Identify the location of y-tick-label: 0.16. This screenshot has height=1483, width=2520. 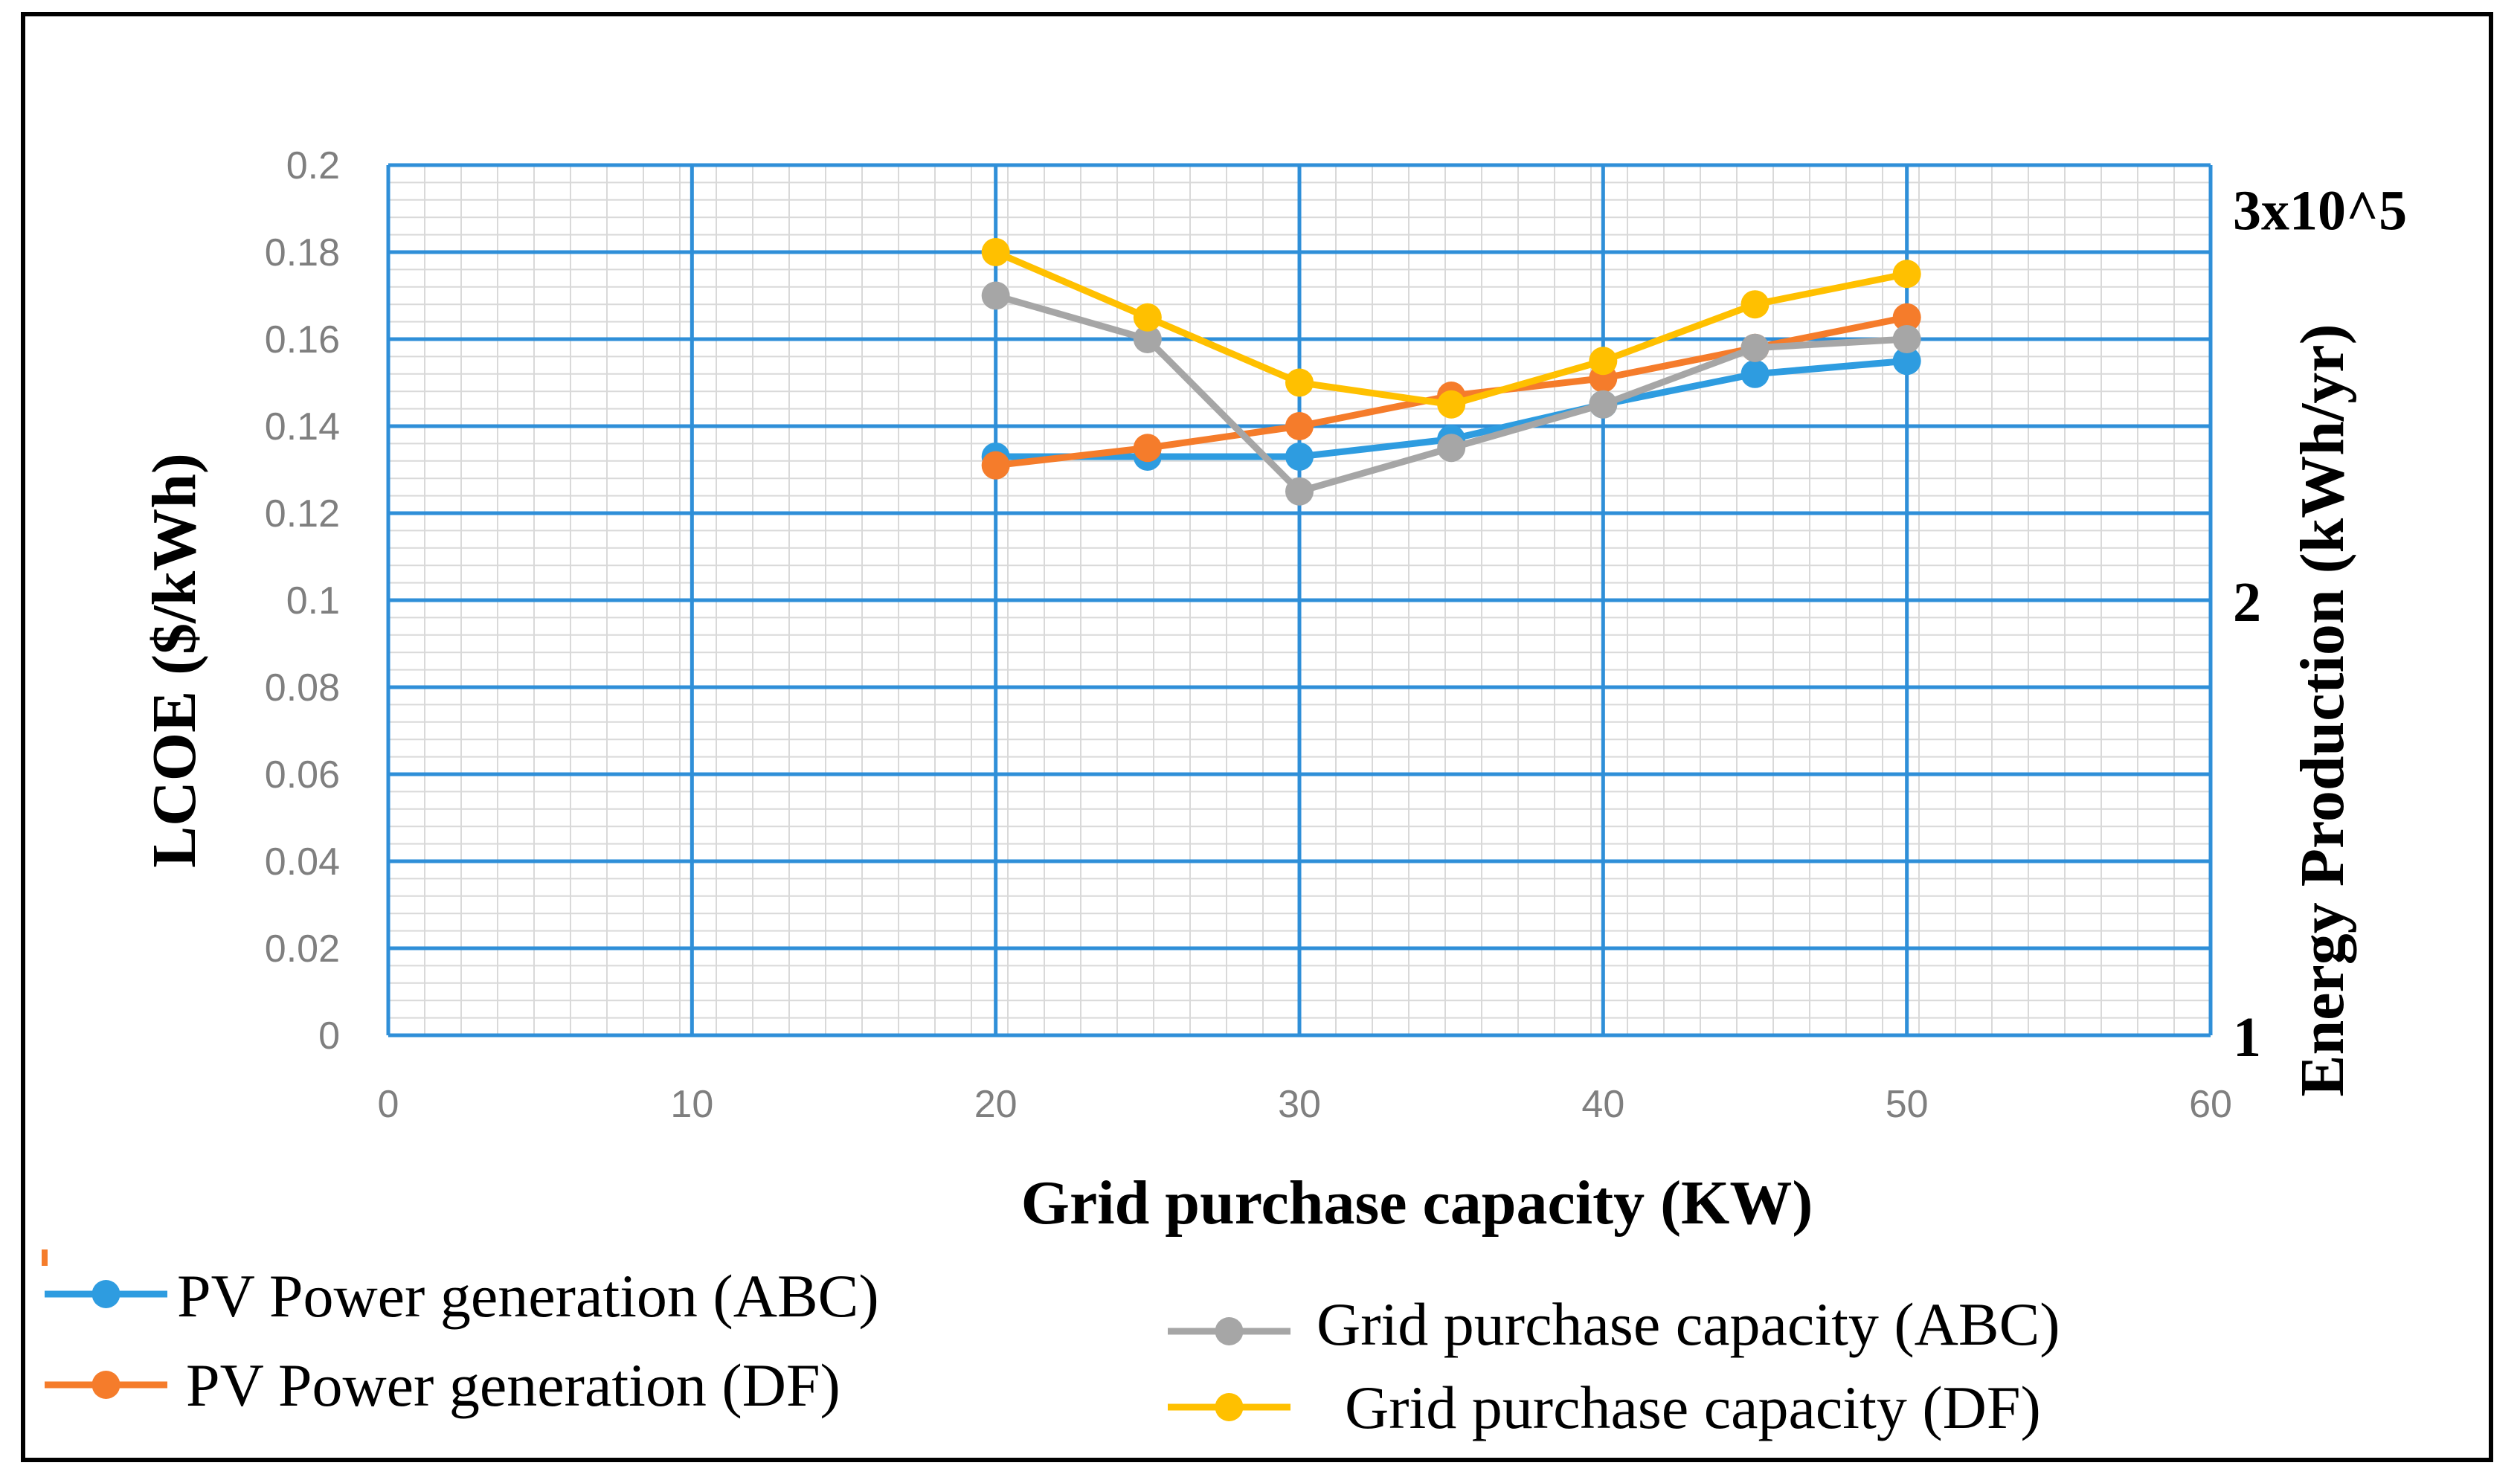
(302, 339).